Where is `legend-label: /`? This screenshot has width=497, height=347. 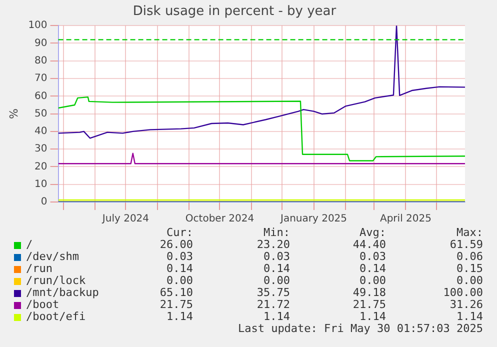
legend-label: / is located at coordinates (29, 244).